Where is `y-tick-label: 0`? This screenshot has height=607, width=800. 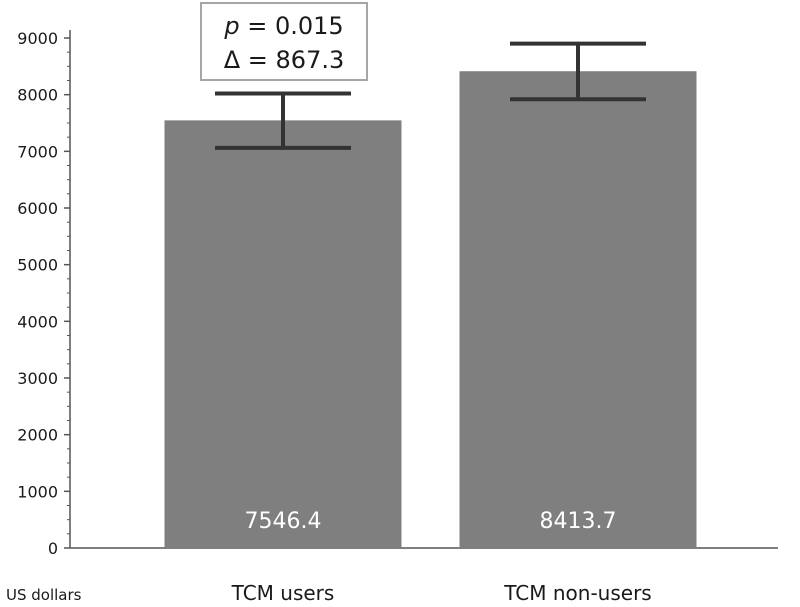
y-tick-label: 0 is located at coordinates (53, 548).